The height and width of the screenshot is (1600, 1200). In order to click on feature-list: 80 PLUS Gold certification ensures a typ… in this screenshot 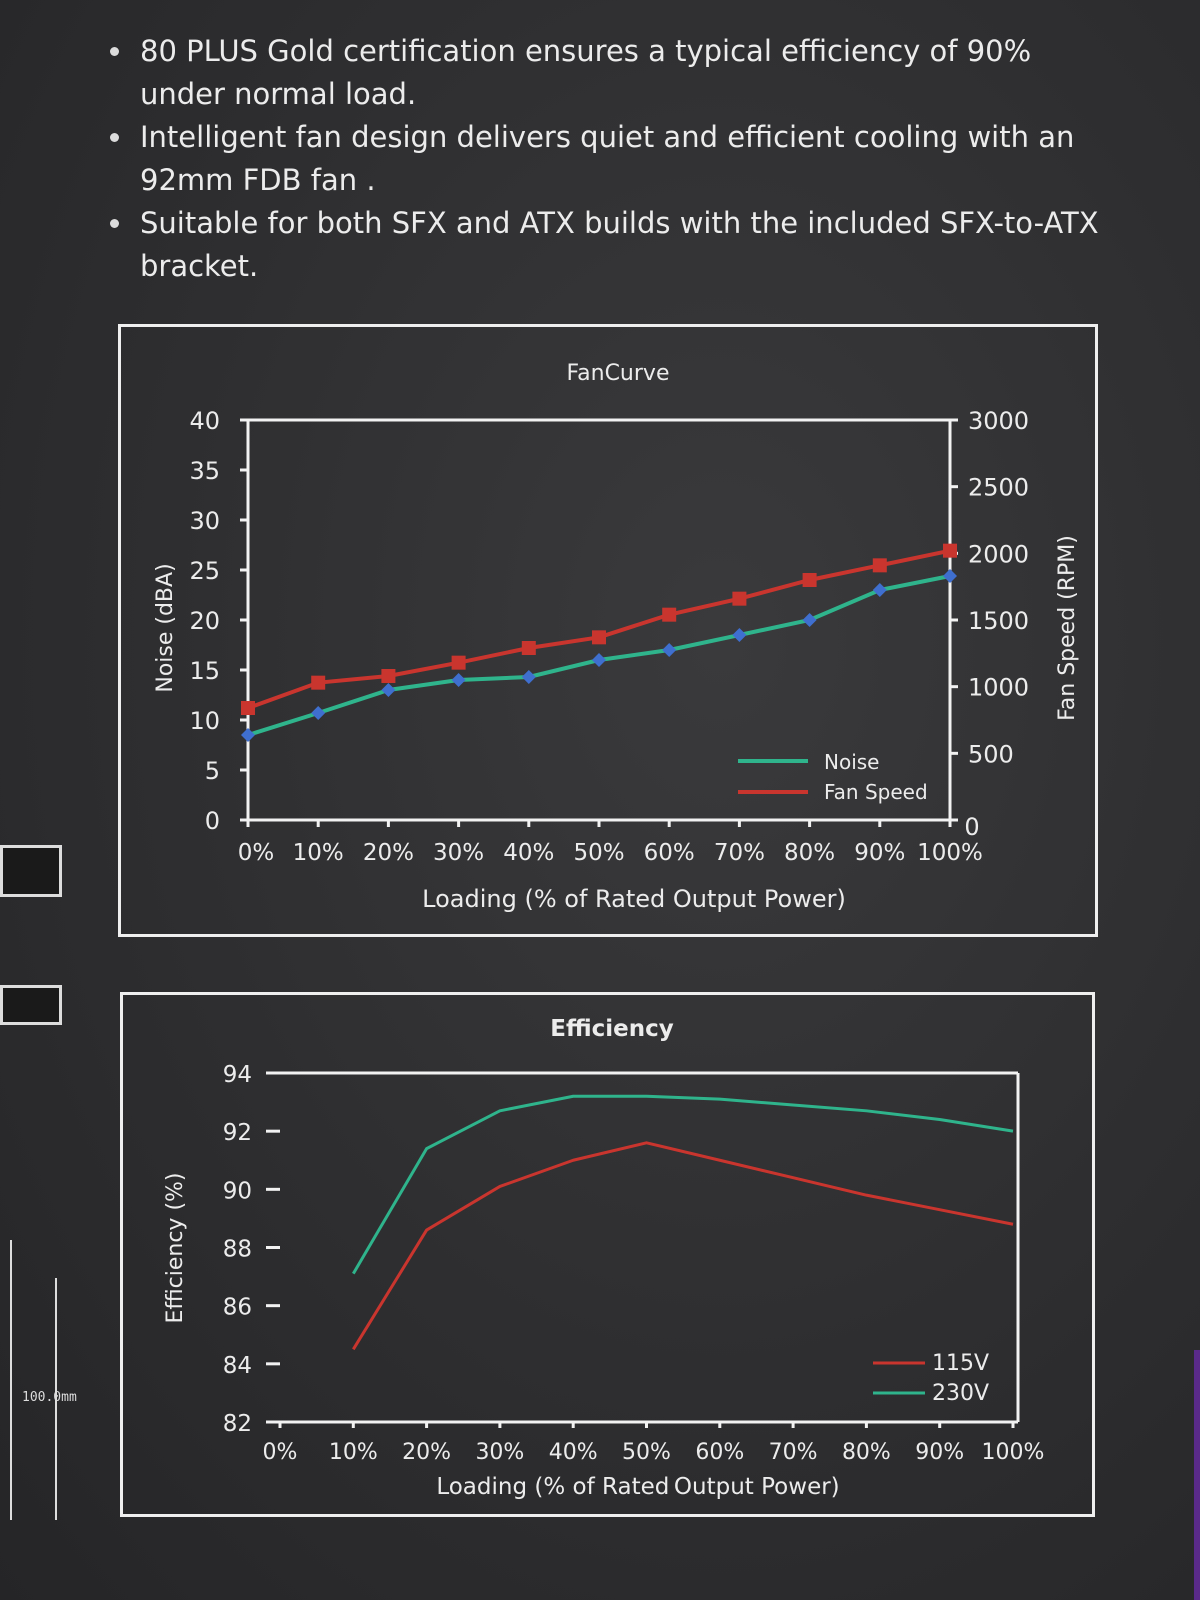, I will do `click(610, 159)`.